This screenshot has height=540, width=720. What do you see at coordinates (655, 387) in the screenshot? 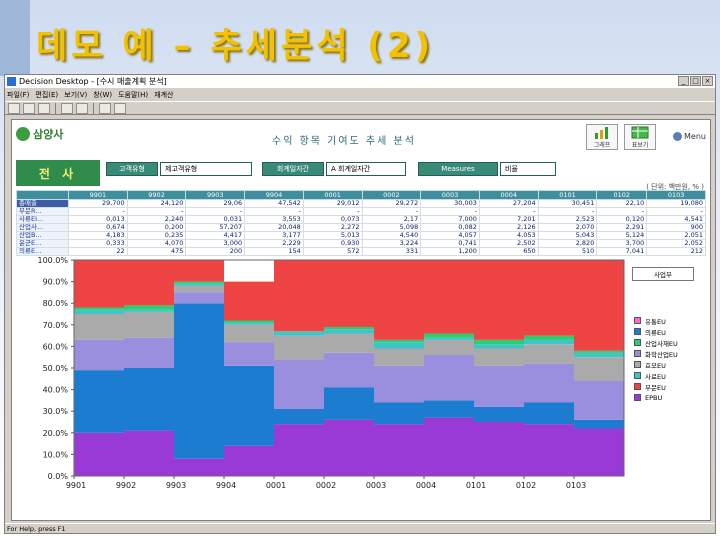
I see `legend-label: 부문EU` at bounding box center [655, 387].